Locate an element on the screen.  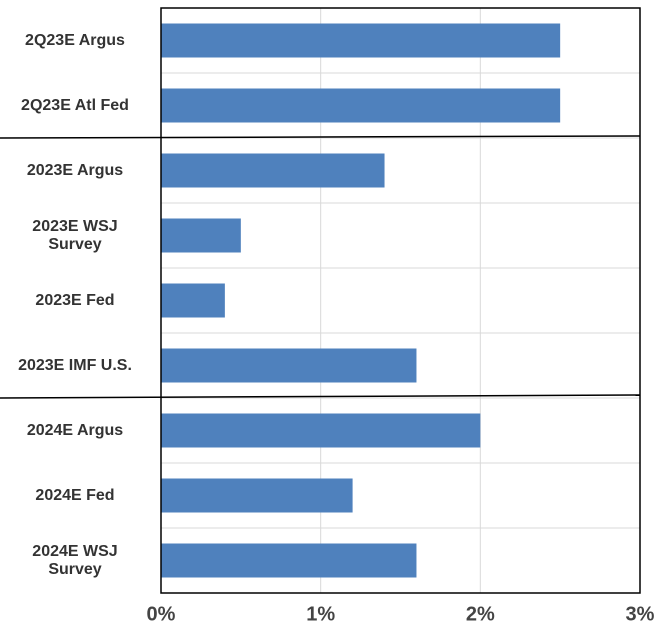
x-tick-label: 3% is located at coordinates (640, 614).